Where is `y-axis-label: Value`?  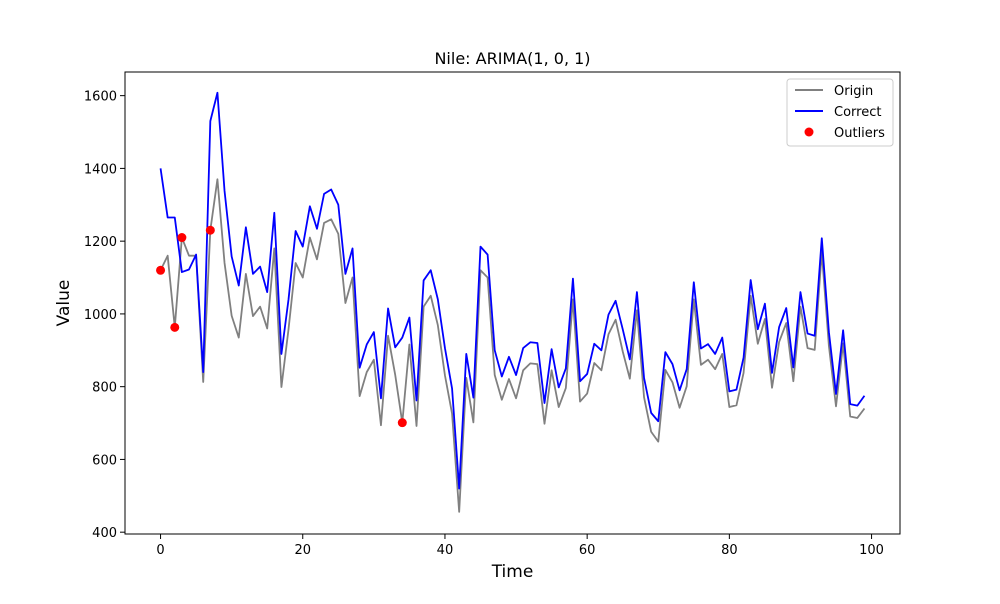
y-axis-label: Value is located at coordinates (64, 303).